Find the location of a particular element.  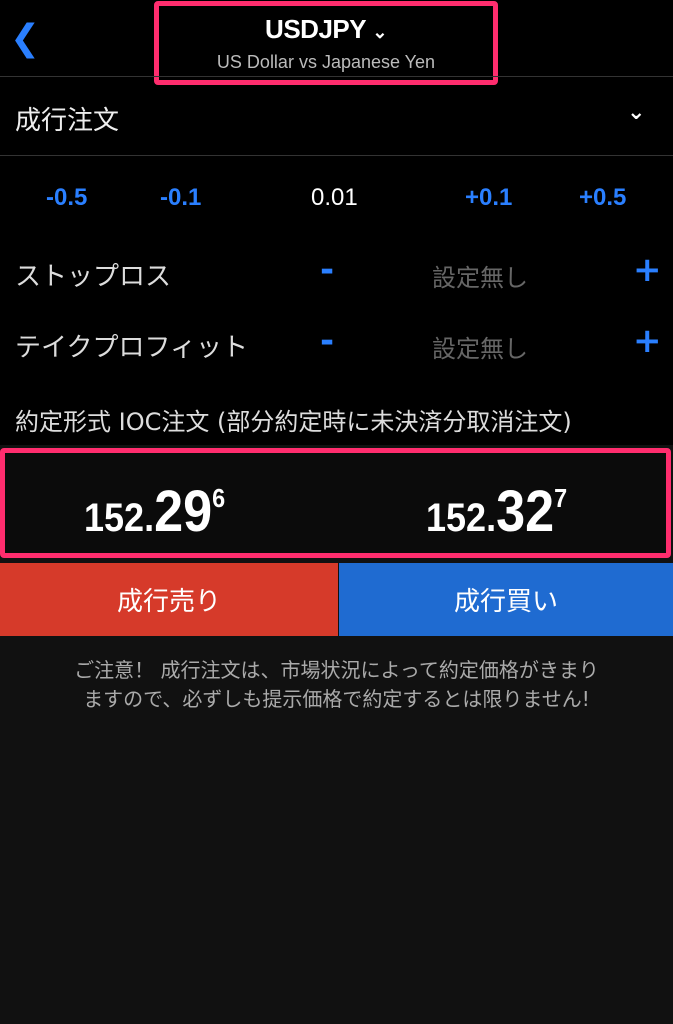

symbol-description: US Dollar vs Japanese Yen is located at coordinates (326, 62).